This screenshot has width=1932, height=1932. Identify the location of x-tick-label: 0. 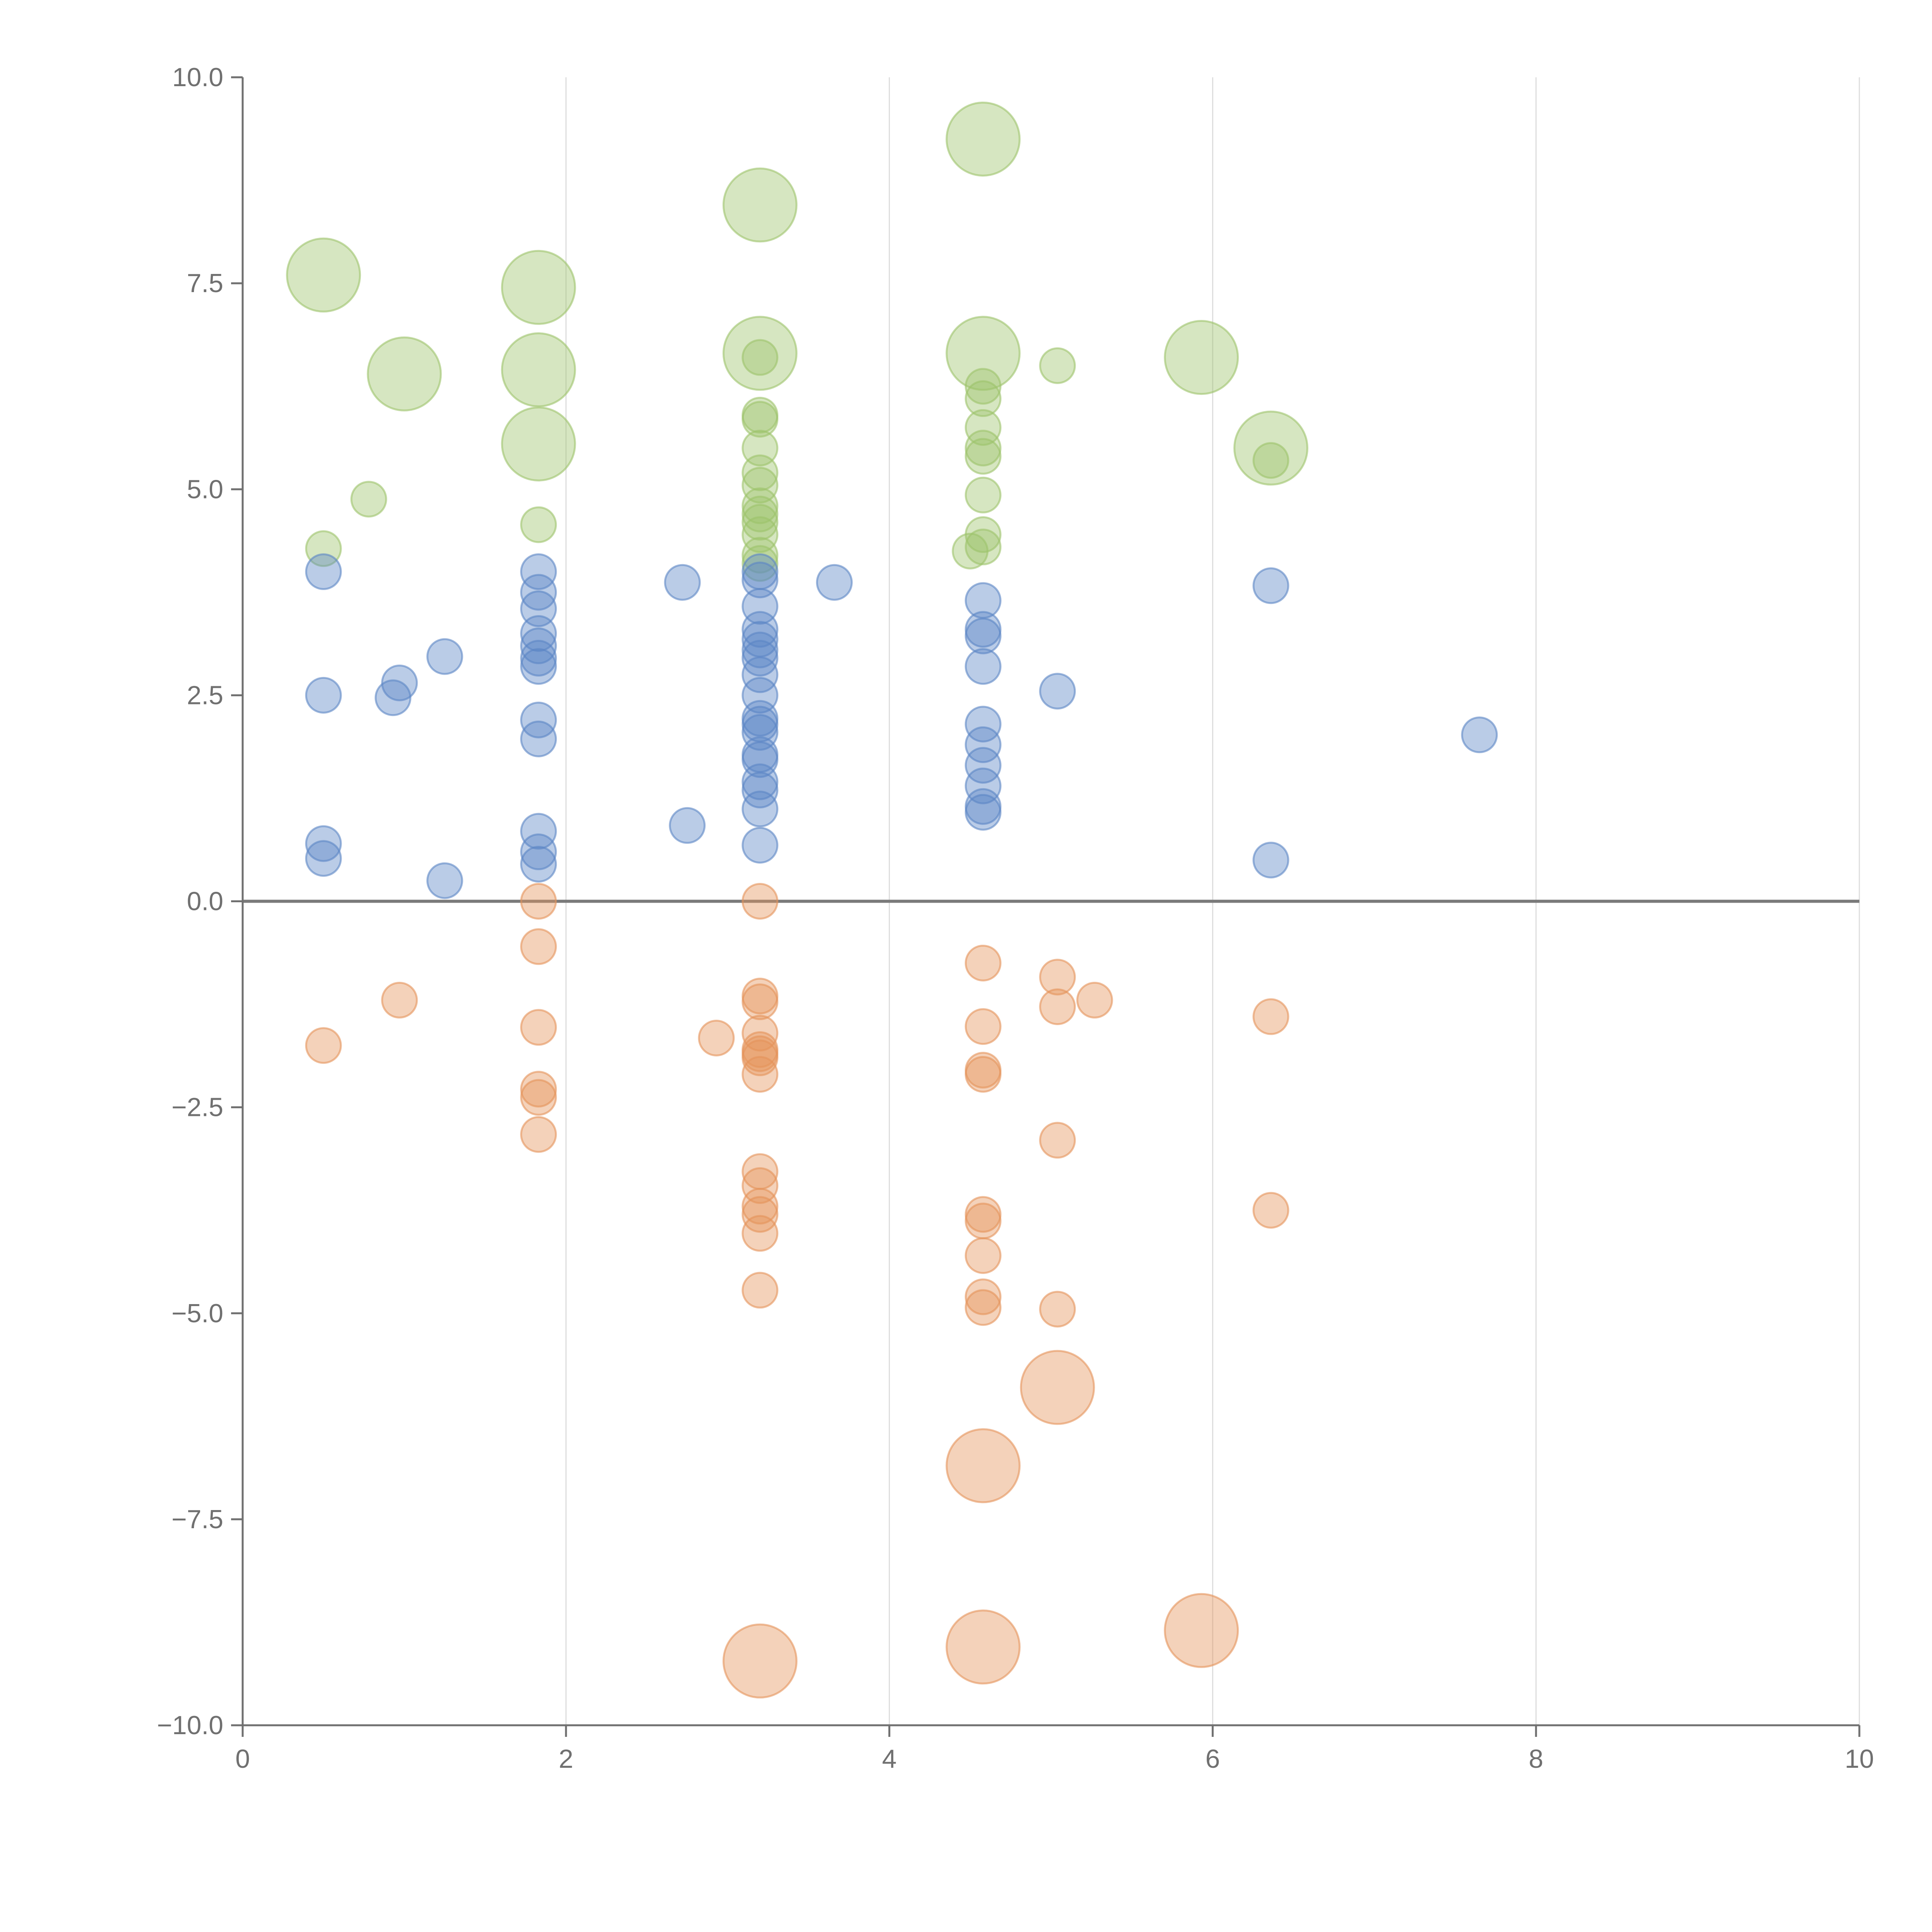
(243, 1759).